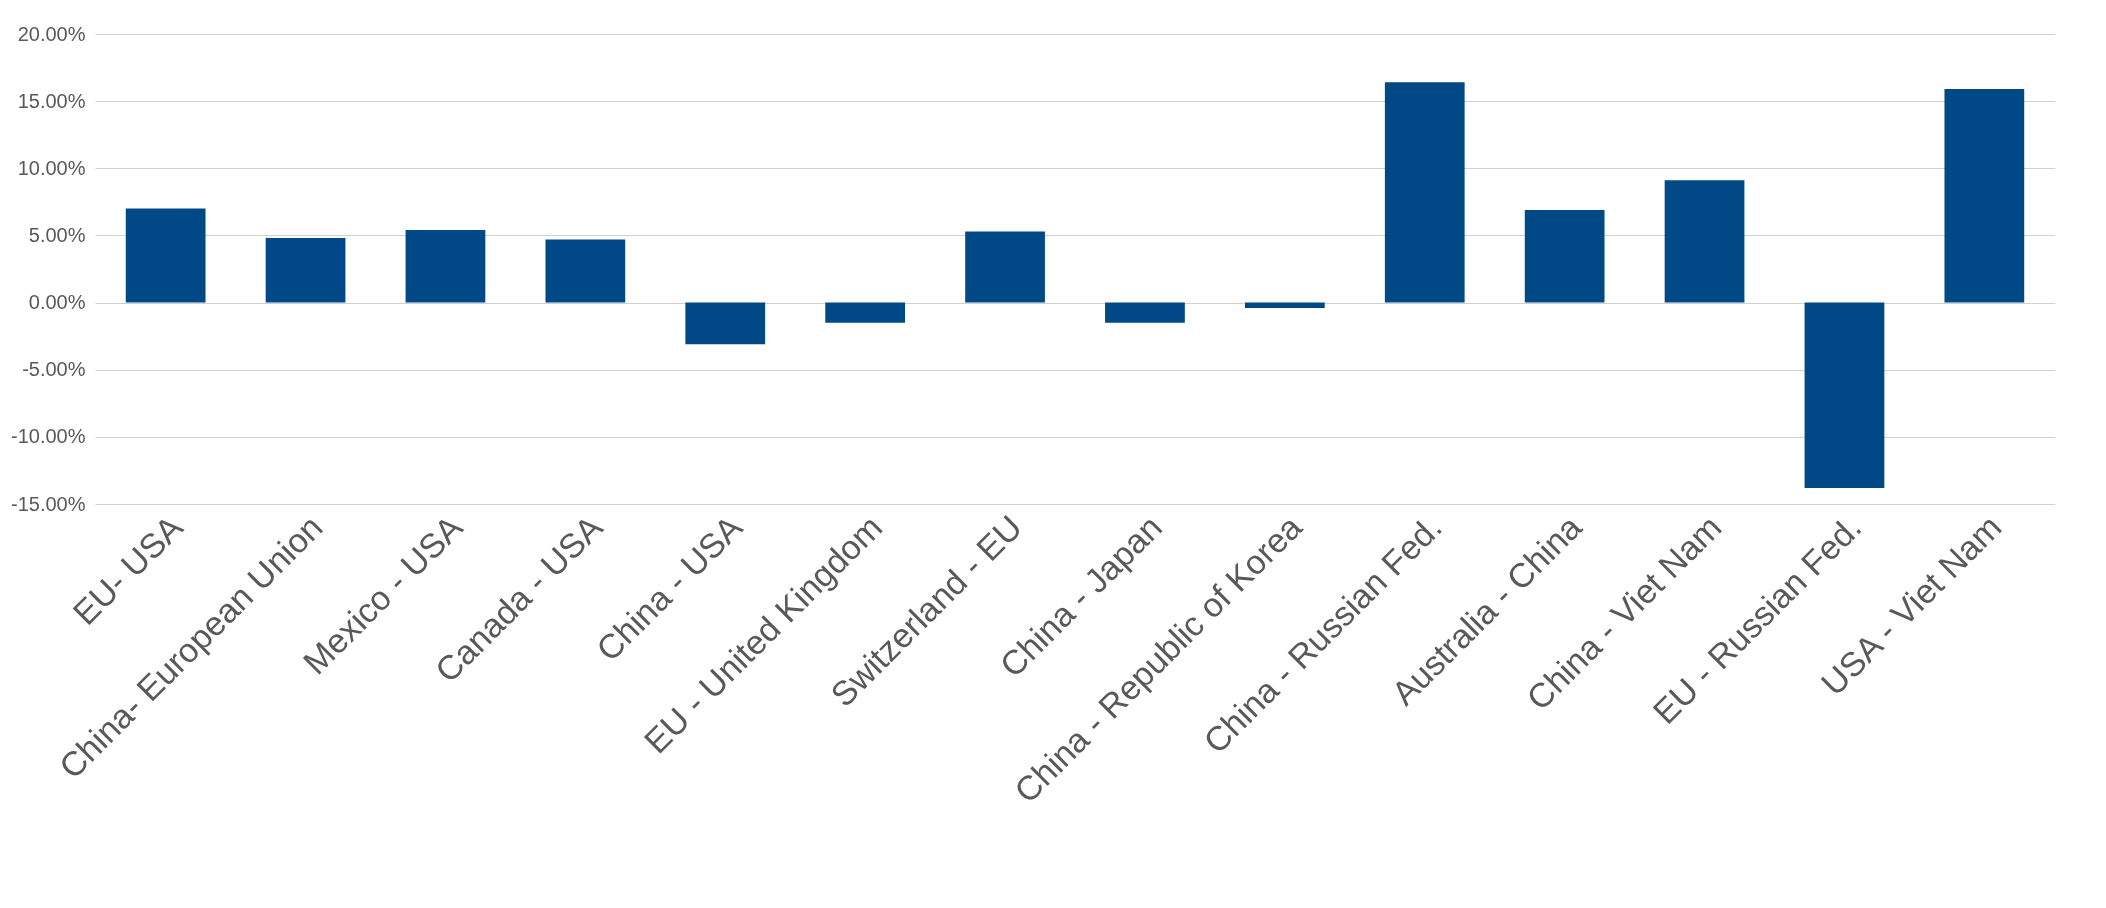 The height and width of the screenshot is (908, 2106). I want to click on y-tick-label: 15.00%, so click(51, 100).